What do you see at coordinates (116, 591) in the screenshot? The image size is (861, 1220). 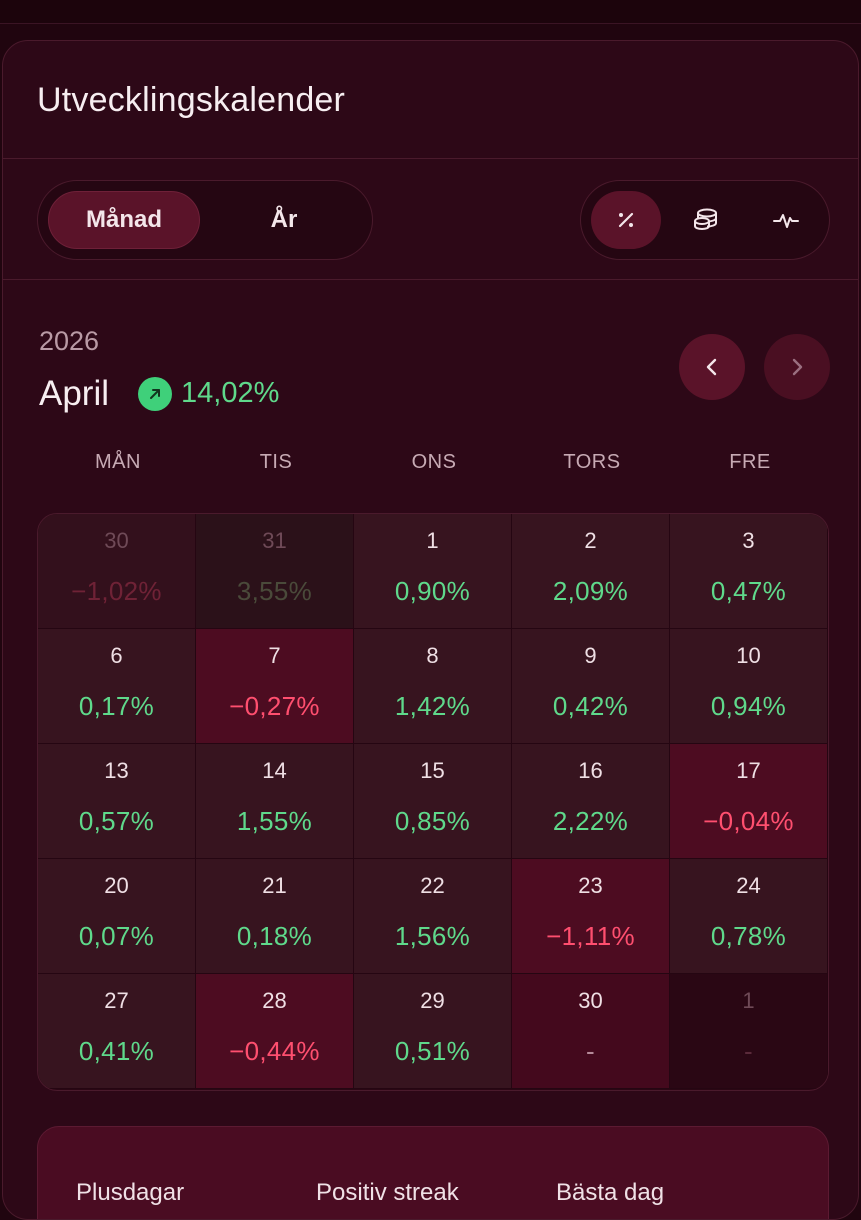 I see `day-change-value: −1,02%` at bounding box center [116, 591].